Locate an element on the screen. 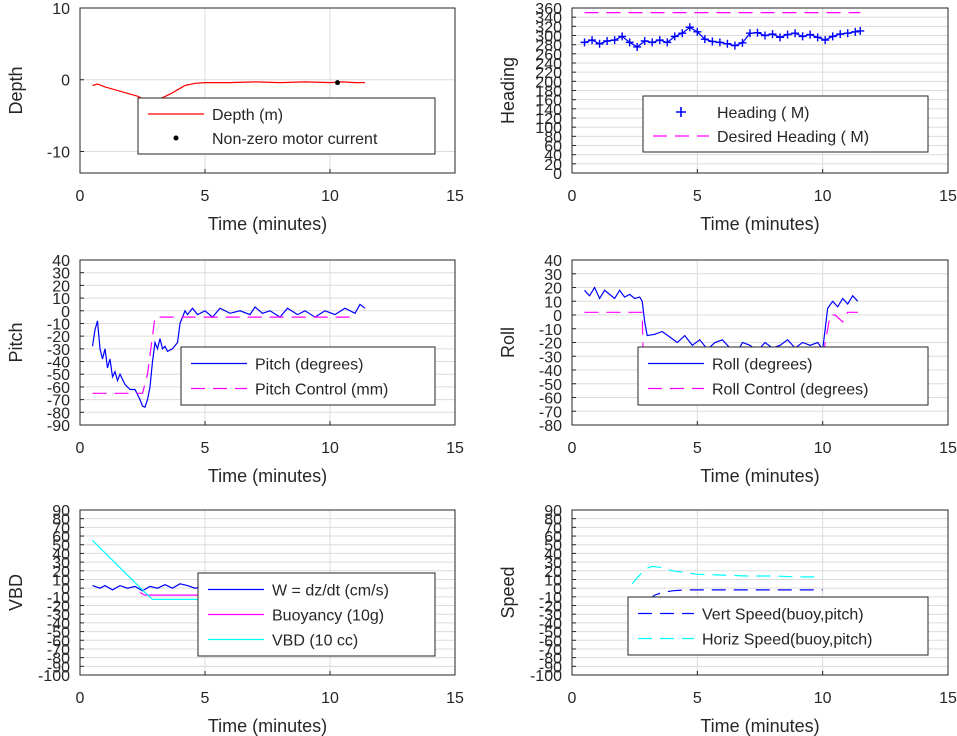  y-axis-label: Depth is located at coordinates (16, 90).